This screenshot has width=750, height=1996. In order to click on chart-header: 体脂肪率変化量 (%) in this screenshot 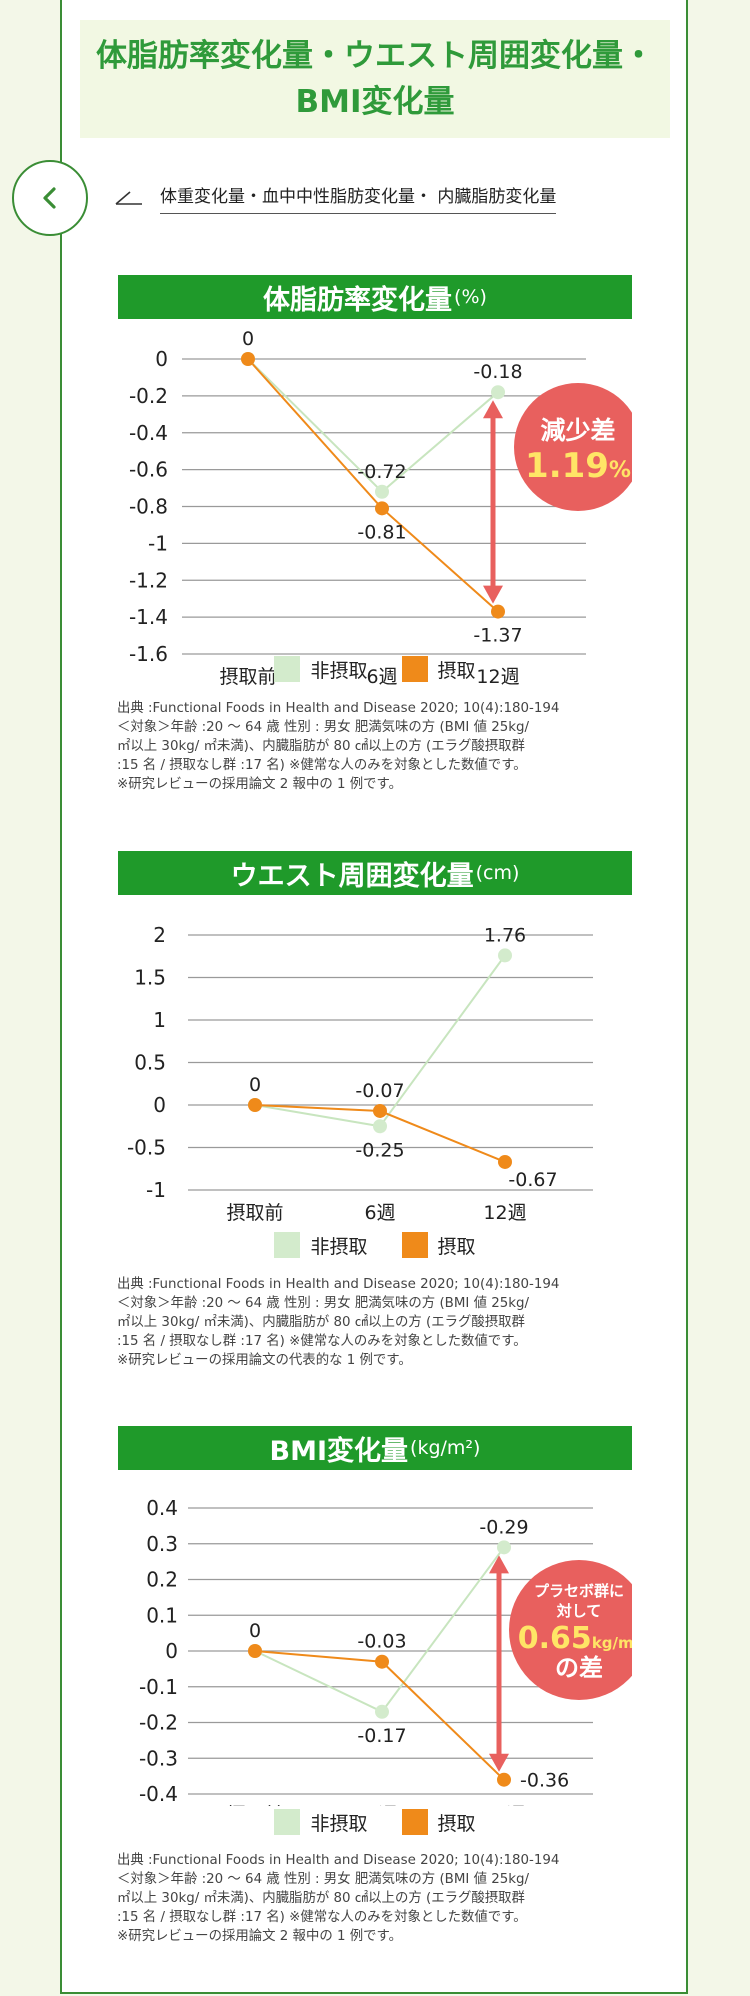, I will do `click(375, 297)`.